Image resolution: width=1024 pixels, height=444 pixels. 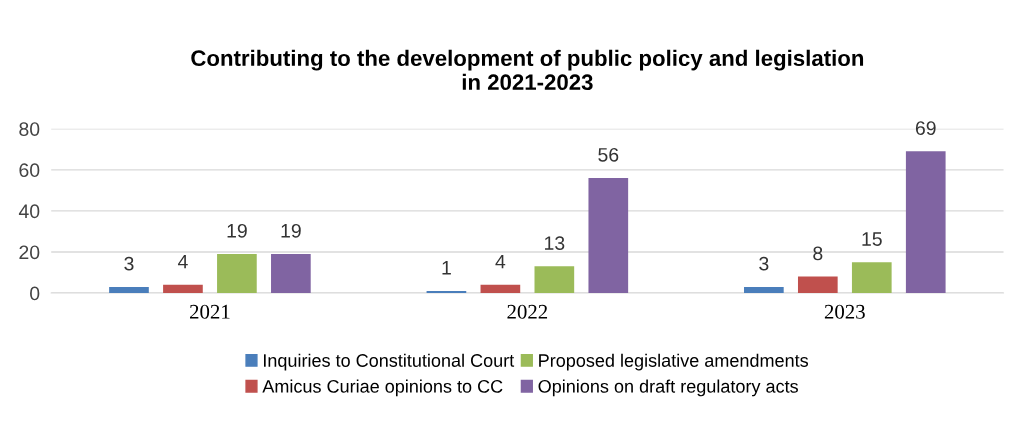 I want to click on x-tick-label: 2021, so click(x=210, y=311).